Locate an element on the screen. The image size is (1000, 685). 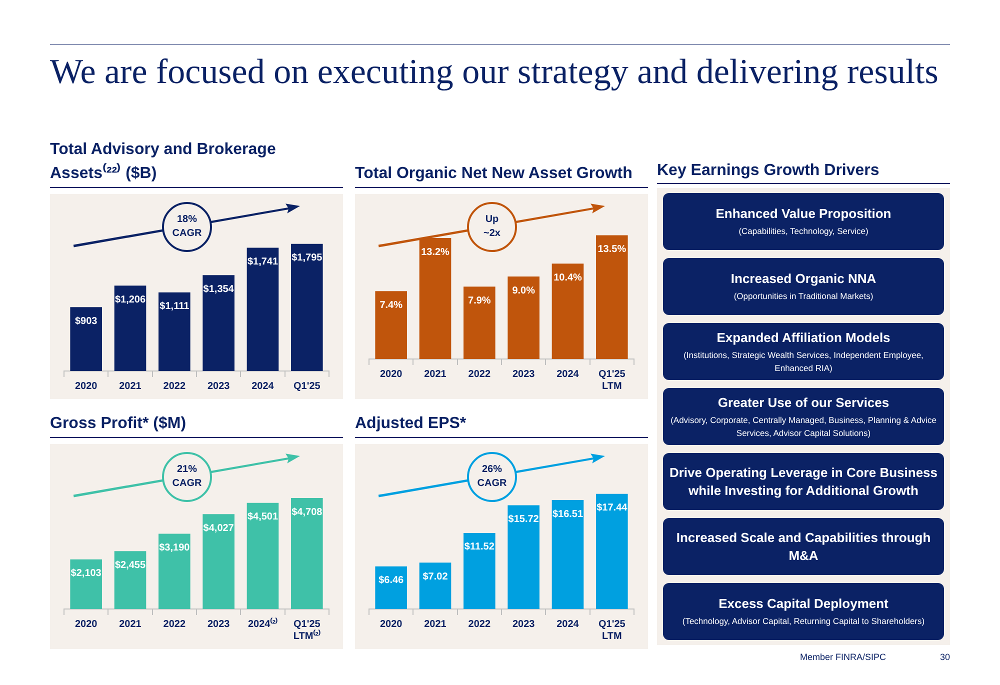
data-label: $2,455 is located at coordinates (130, 565).